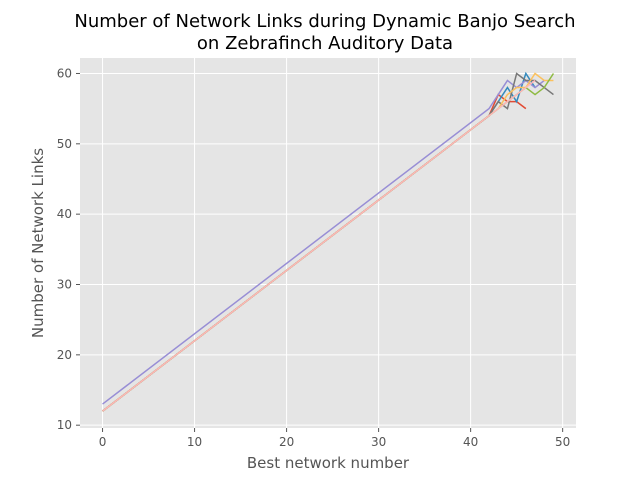  What do you see at coordinates (64, 355) in the screenshot?
I see `y-tick-label: 20` at bounding box center [64, 355].